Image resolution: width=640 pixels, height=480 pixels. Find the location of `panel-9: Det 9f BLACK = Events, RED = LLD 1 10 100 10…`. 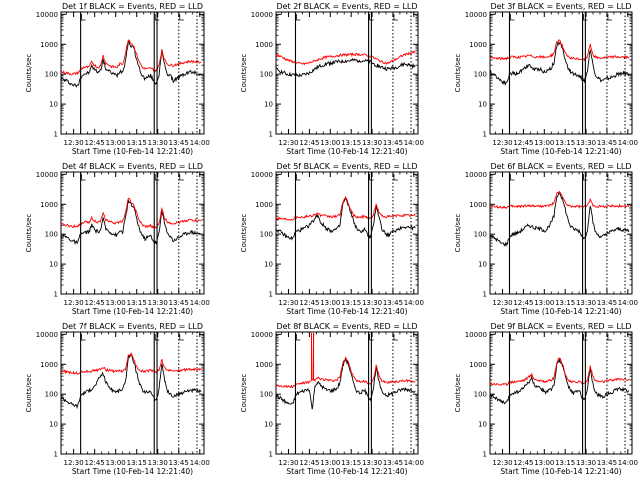

panel-9: Det 9f BLACK = Events, RED = LLD 1 10 100 10… is located at coordinates (546, 399).